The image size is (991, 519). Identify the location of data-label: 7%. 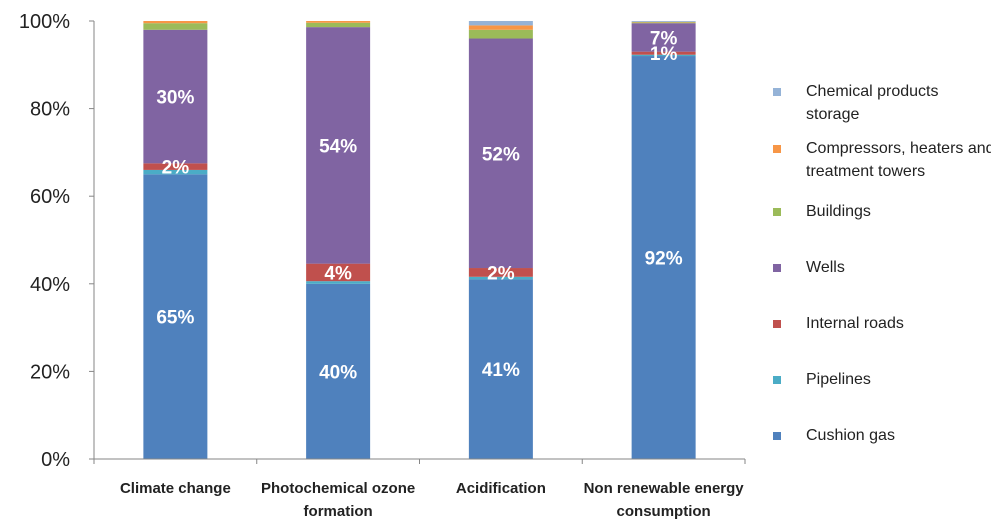
(664, 38).